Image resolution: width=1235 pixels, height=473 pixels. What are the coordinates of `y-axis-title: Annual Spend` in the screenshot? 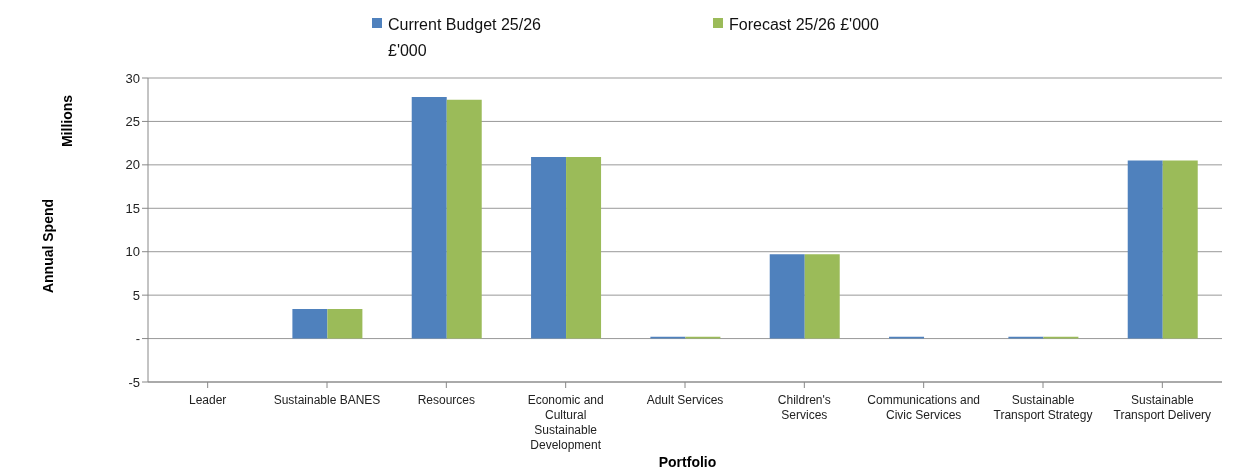 It's located at (48, 246).